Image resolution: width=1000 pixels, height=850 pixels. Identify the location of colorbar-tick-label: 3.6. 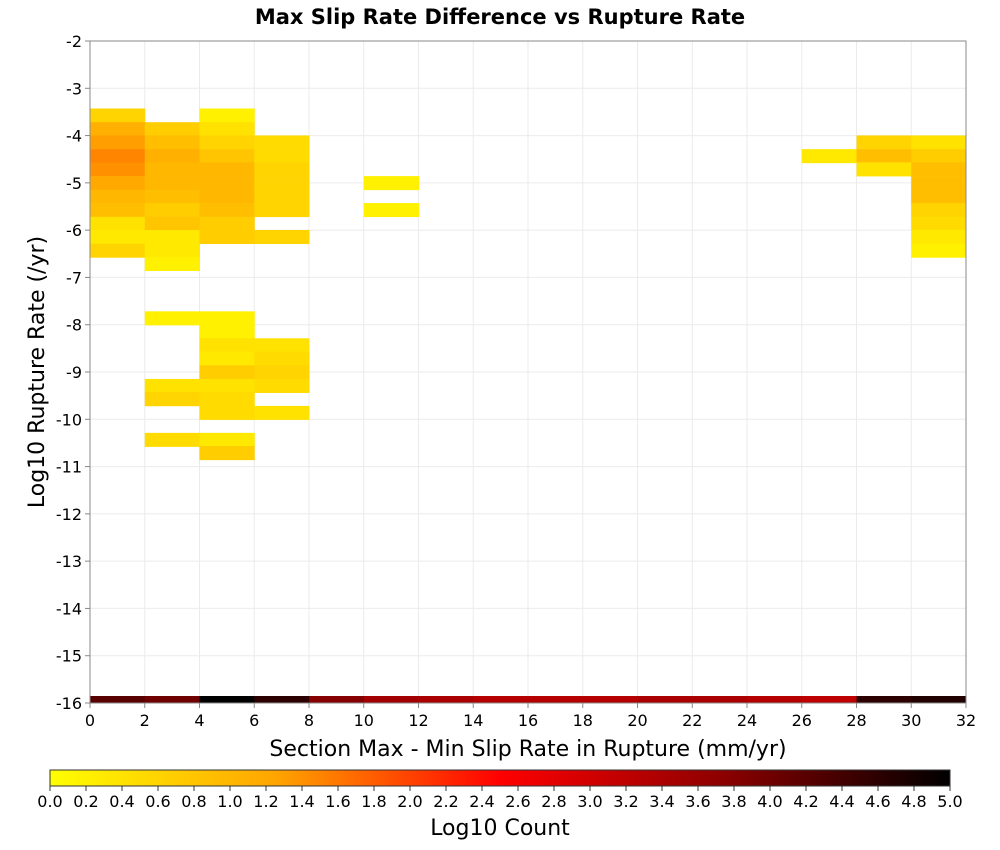
(697, 801).